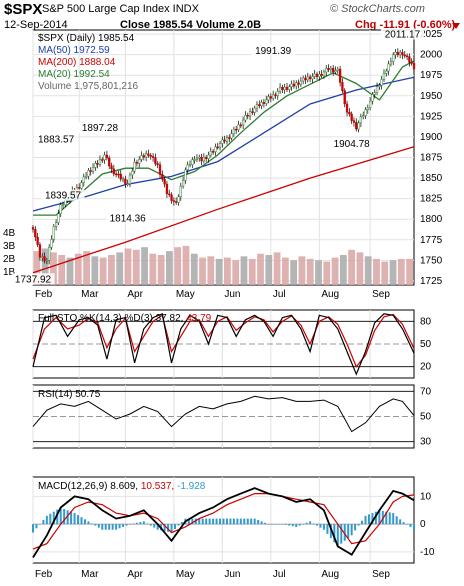  Describe the element at coordinates (431, 219) in the screenshot. I see `price-y-tick: 1800` at that location.